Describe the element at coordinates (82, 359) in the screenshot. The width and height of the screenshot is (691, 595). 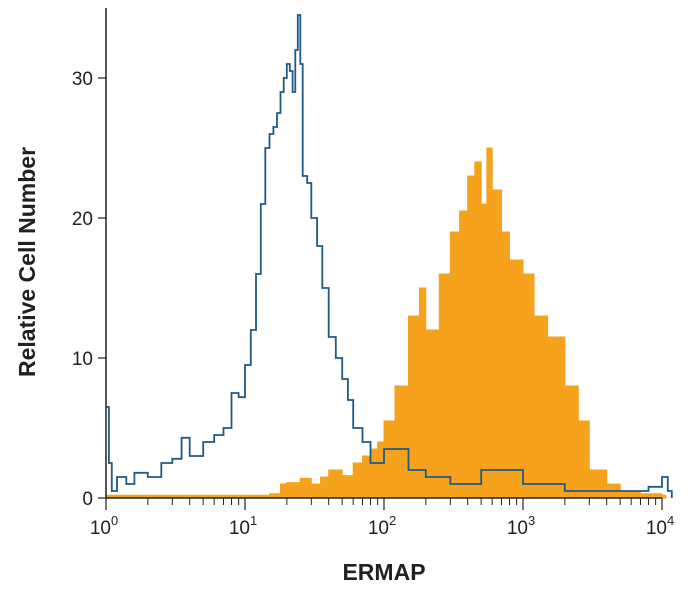
I see `y-tick-label: 10` at that location.